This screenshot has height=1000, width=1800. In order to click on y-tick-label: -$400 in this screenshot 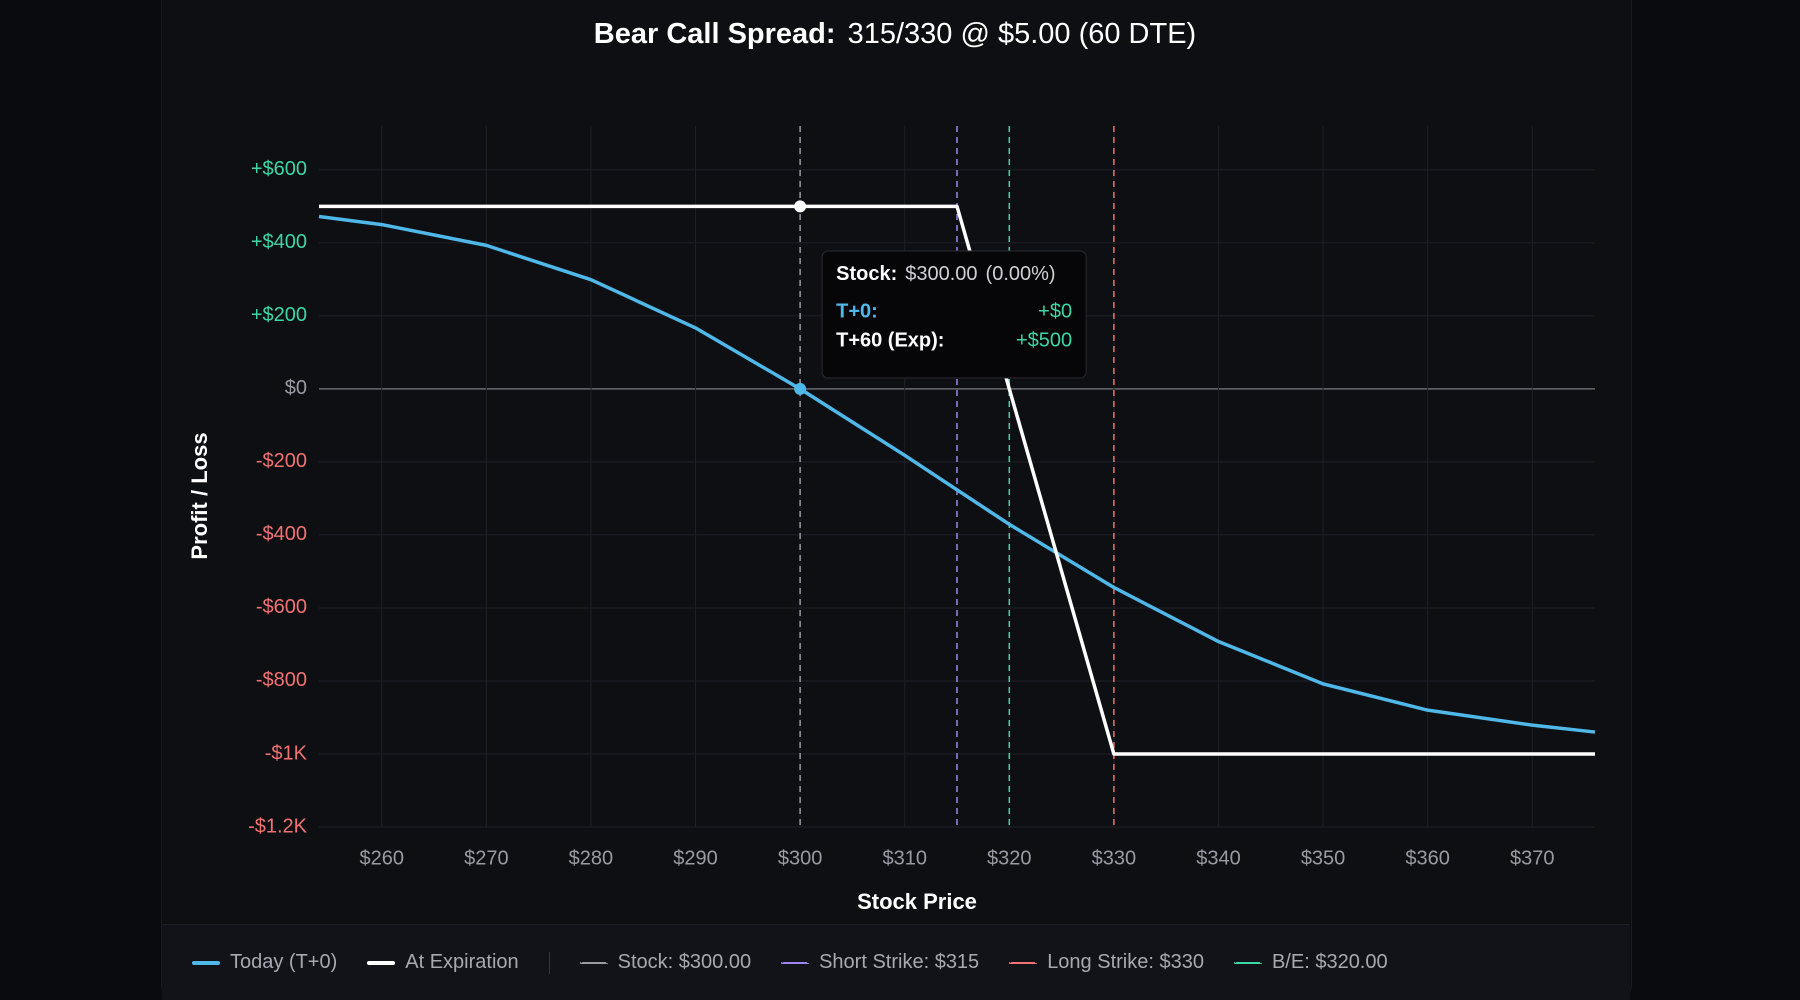, I will do `click(281, 534)`.